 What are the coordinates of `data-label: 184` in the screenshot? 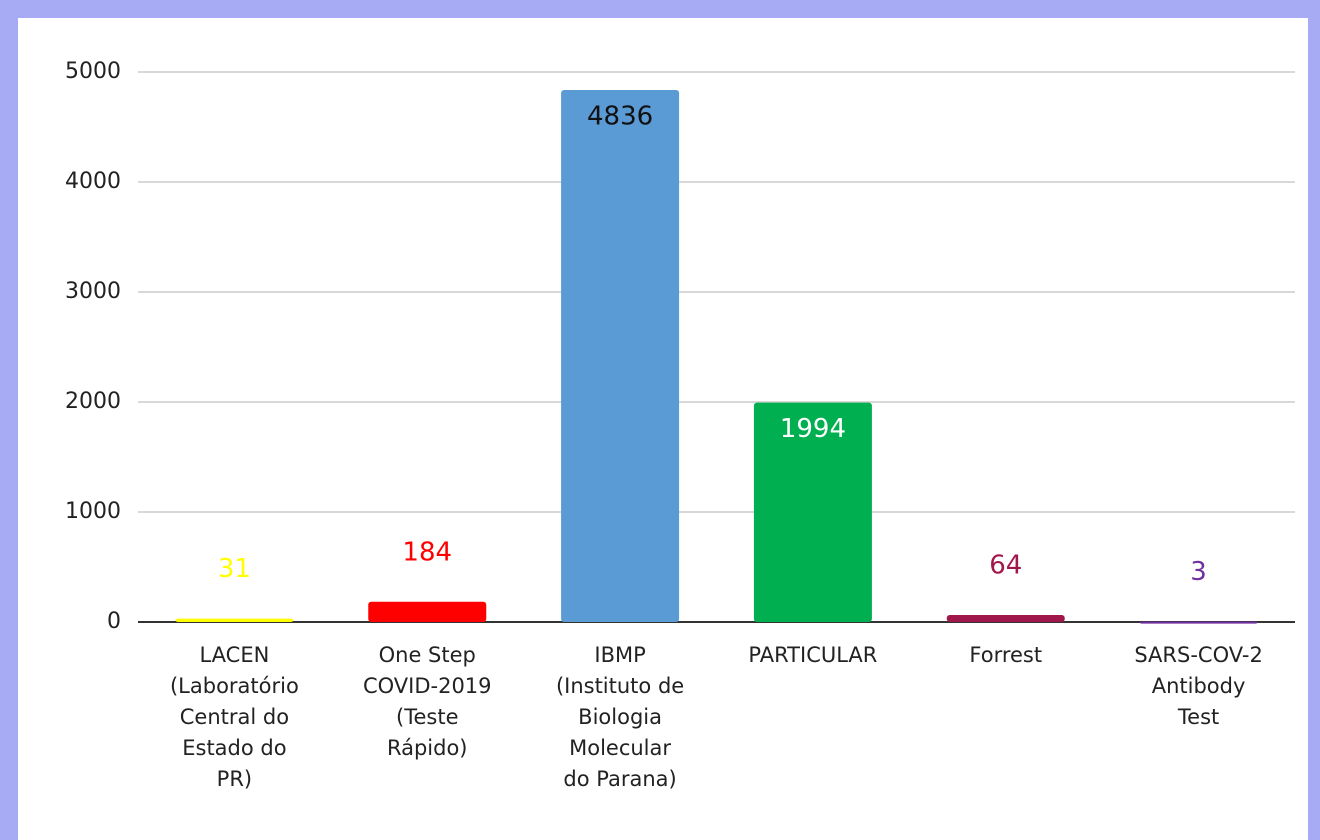 It's located at (427, 552).